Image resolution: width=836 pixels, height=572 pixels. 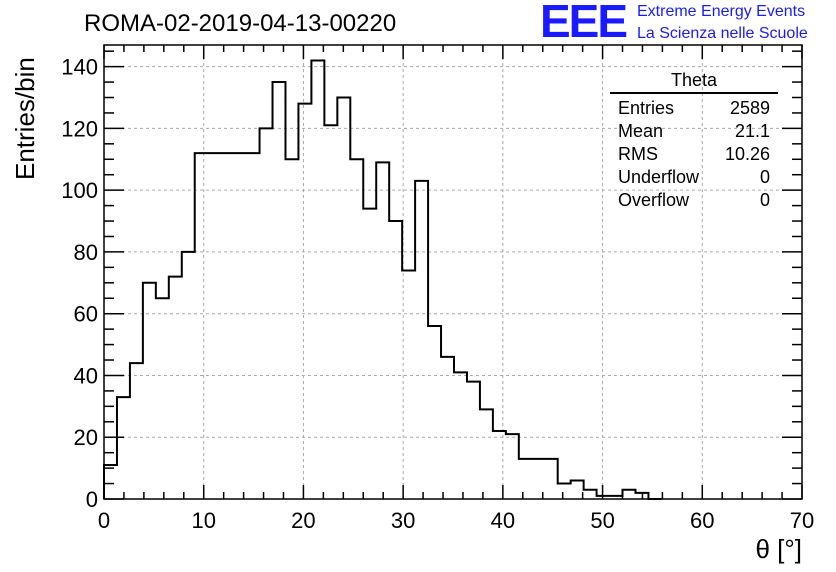 What do you see at coordinates (303, 520) in the screenshot?
I see `x-tick-label: 20` at bounding box center [303, 520].